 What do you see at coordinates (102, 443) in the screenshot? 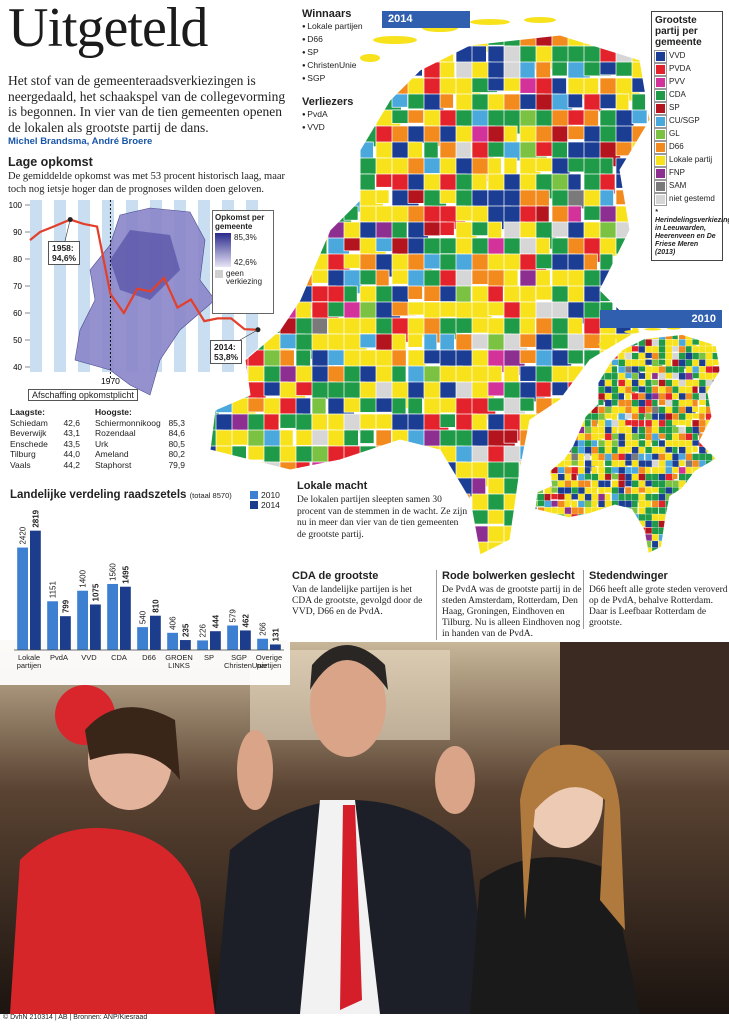
I see `place: Urk` at bounding box center [102, 443].